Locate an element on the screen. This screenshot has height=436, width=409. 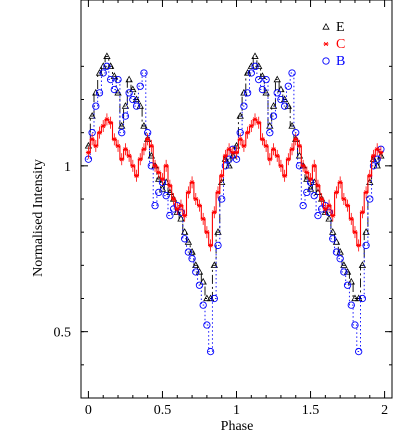
legend-marker-B is located at coordinates (326, 61).